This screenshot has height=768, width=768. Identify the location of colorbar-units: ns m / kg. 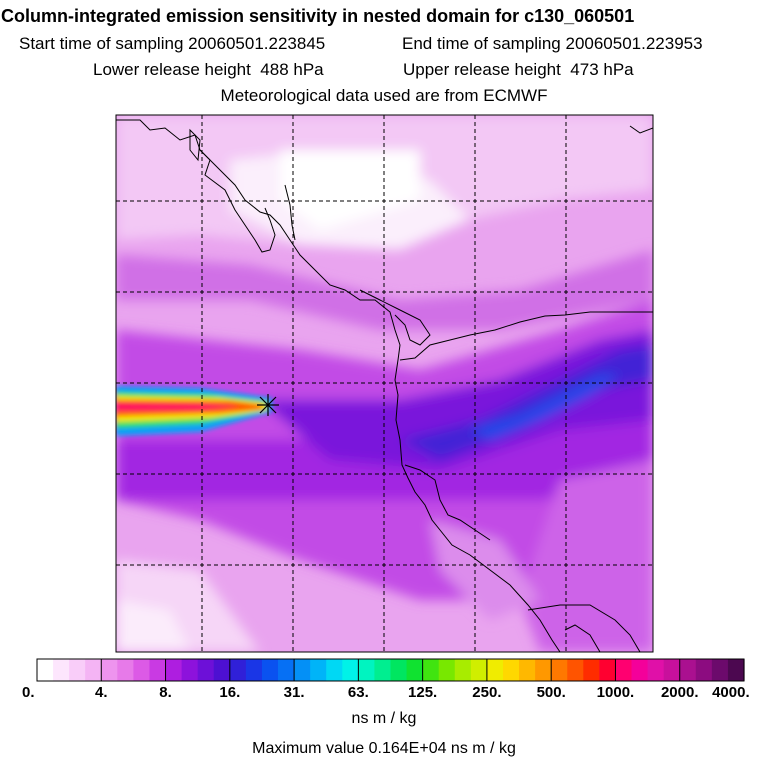
(384, 718).